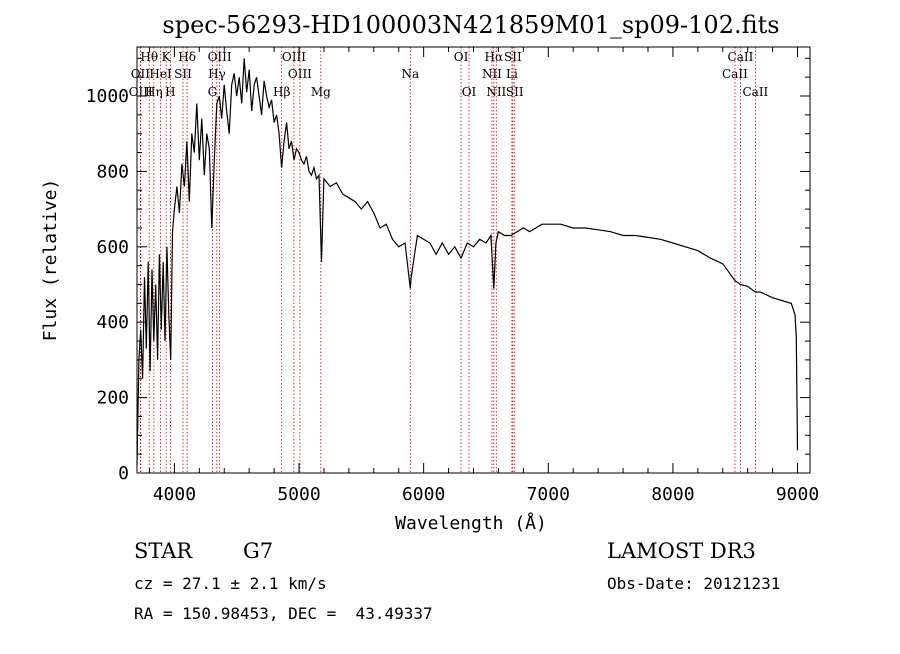 This screenshot has height=654, width=900. I want to click on line-label: Hδ, so click(187, 57).